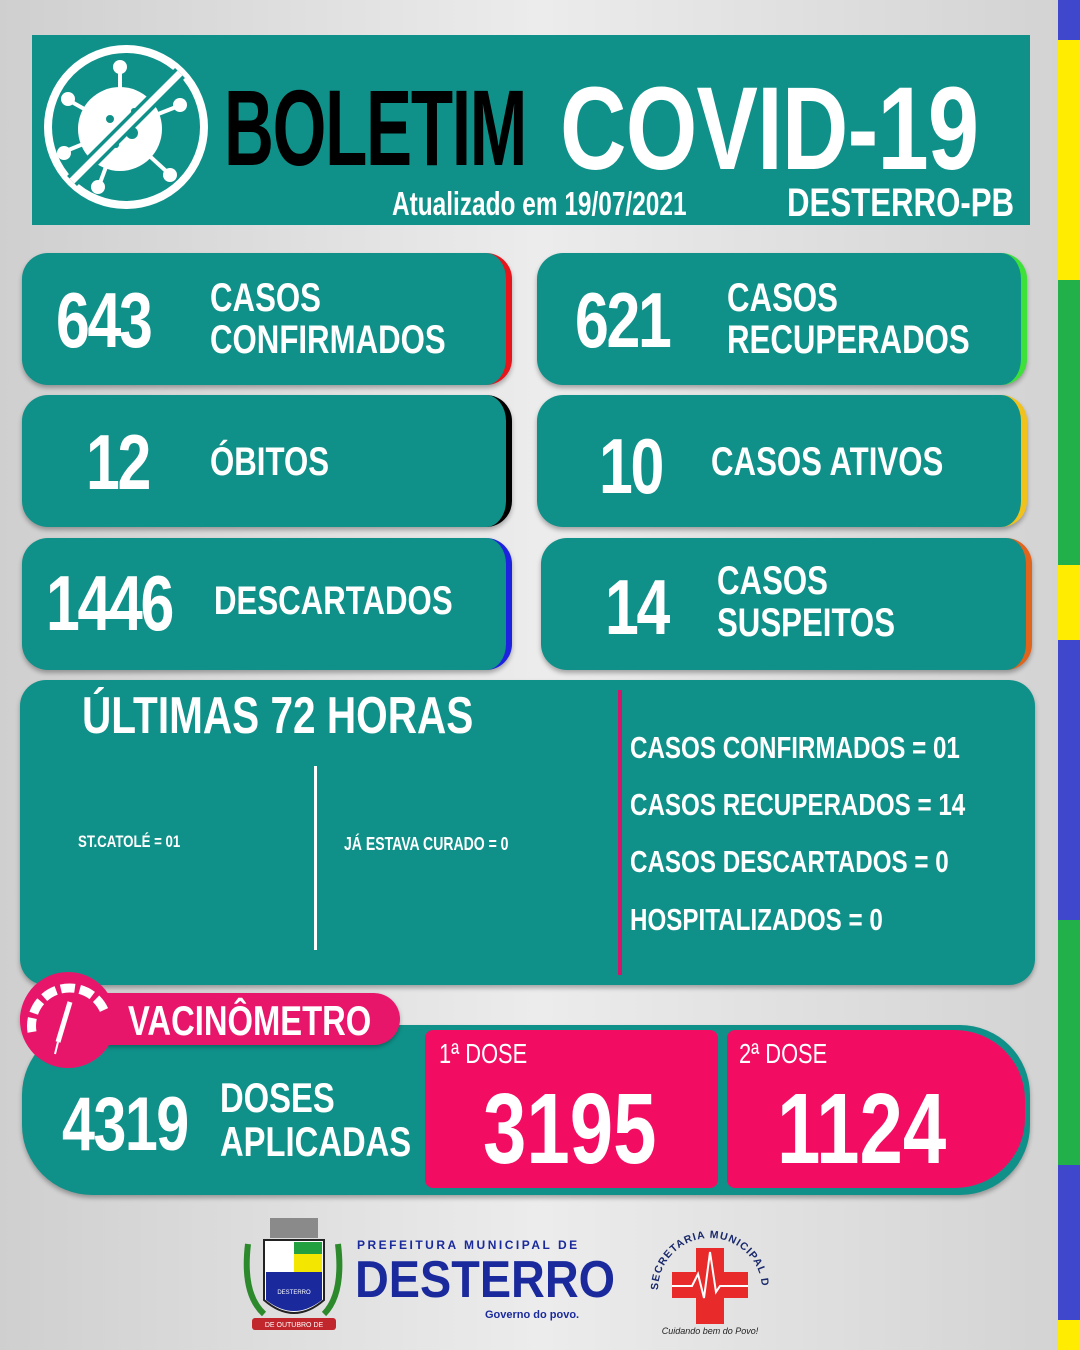  Describe the element at coordinates (782, 461) in the screenshot. I see `card-active: 10 CASOS ATIVOS` at that location.